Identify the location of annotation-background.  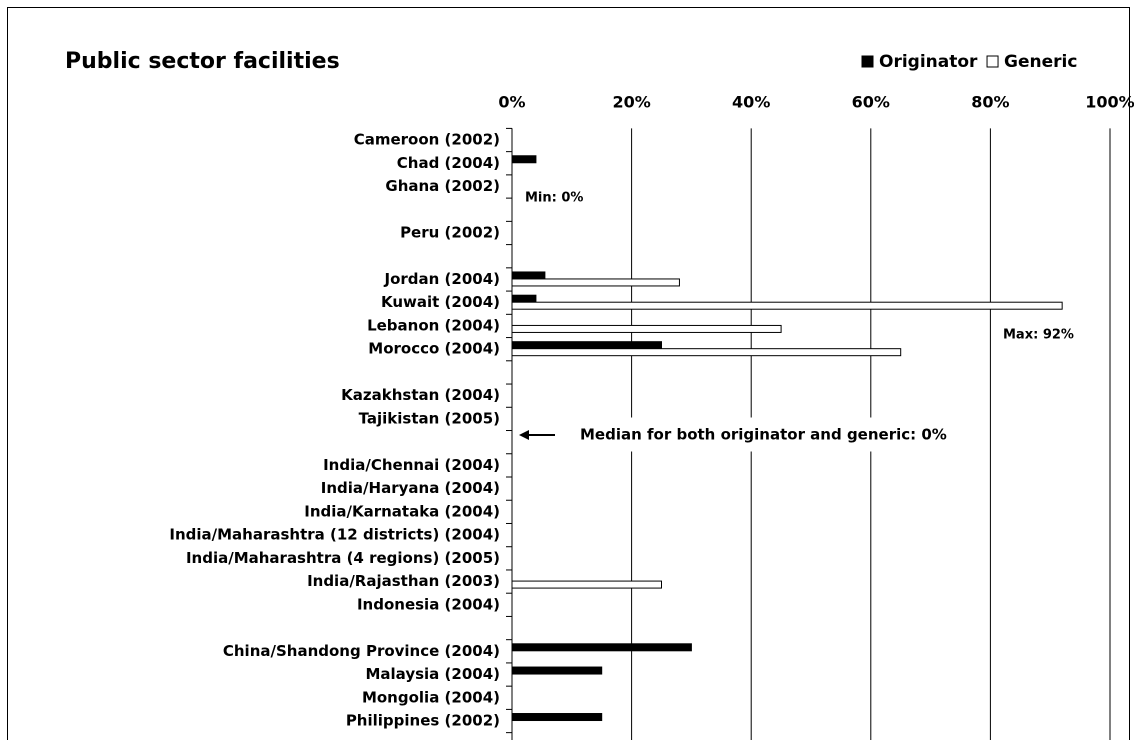
(763, 434).